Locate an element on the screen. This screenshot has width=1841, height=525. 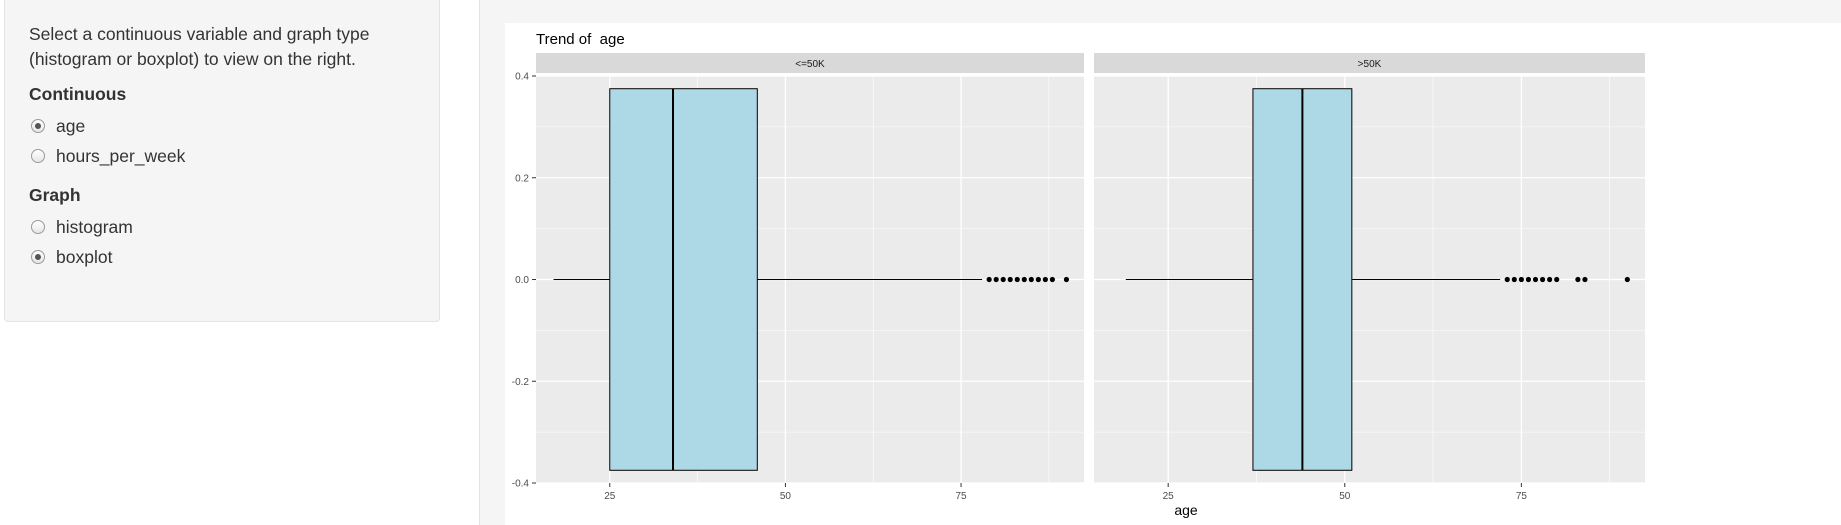
radio-option-age: age is located at coordinates (222, 126).